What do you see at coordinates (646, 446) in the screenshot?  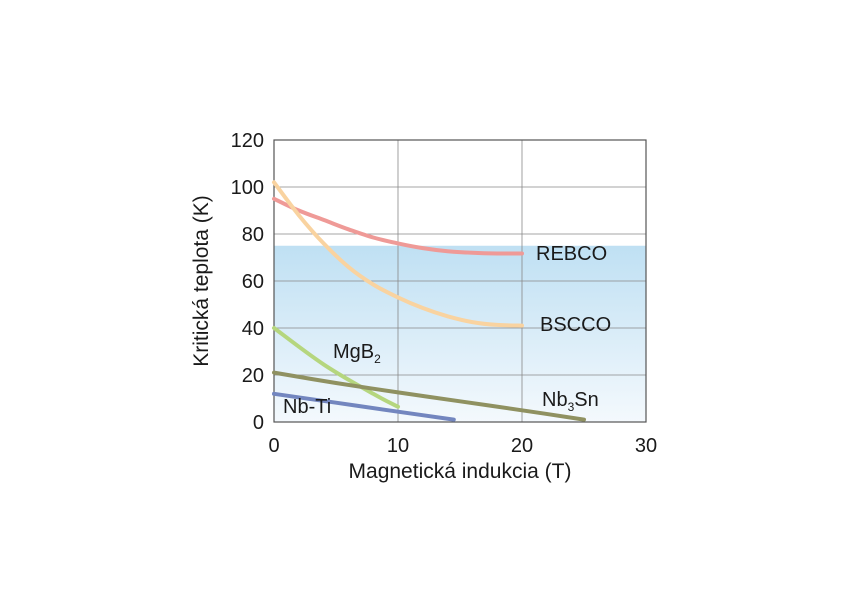 I see `x-tick-label: 30` at bounding box center [646, 446].